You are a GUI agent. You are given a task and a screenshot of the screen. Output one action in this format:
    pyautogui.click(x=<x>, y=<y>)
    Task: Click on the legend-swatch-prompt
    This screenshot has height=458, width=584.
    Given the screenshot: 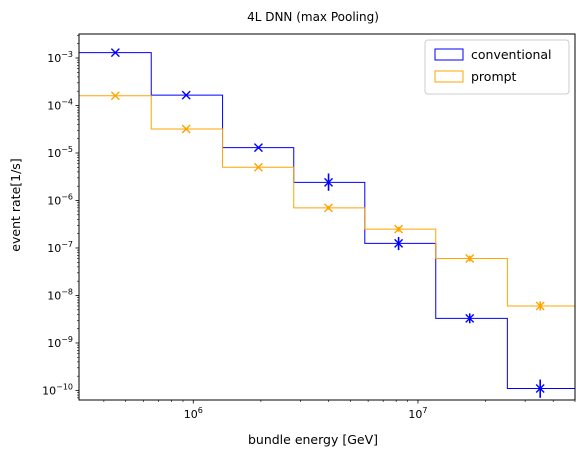 What is the action you would take?
    pyautogui.click(x=449, y=76)
    